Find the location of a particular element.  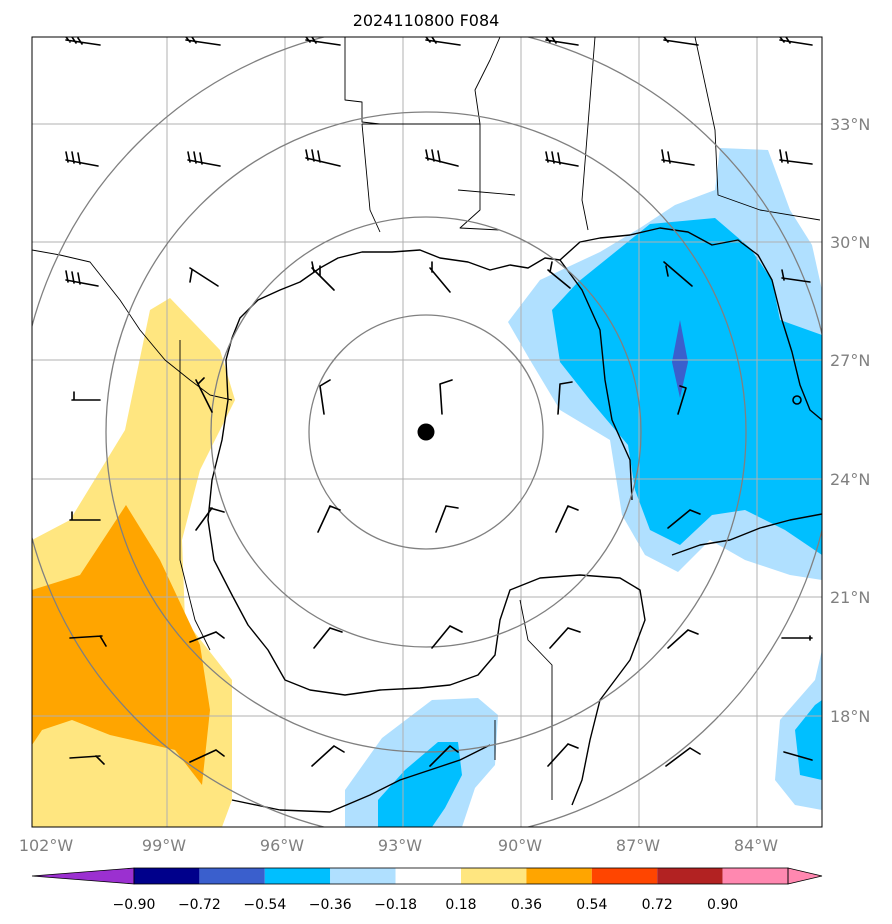

lon-tick-label: 99°W is located at coordinates (164, 845).